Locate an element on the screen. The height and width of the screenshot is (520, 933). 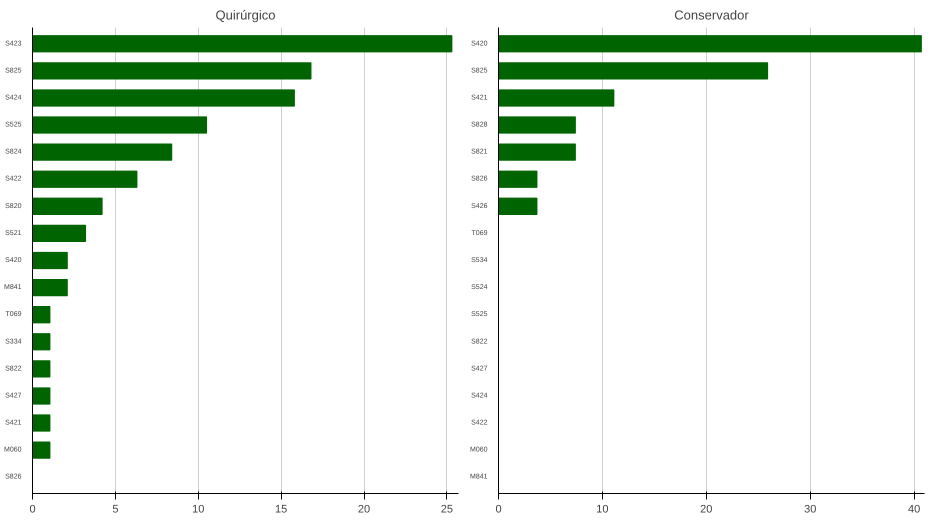
chart-title: Conservador is located at coordinates (712, 15).